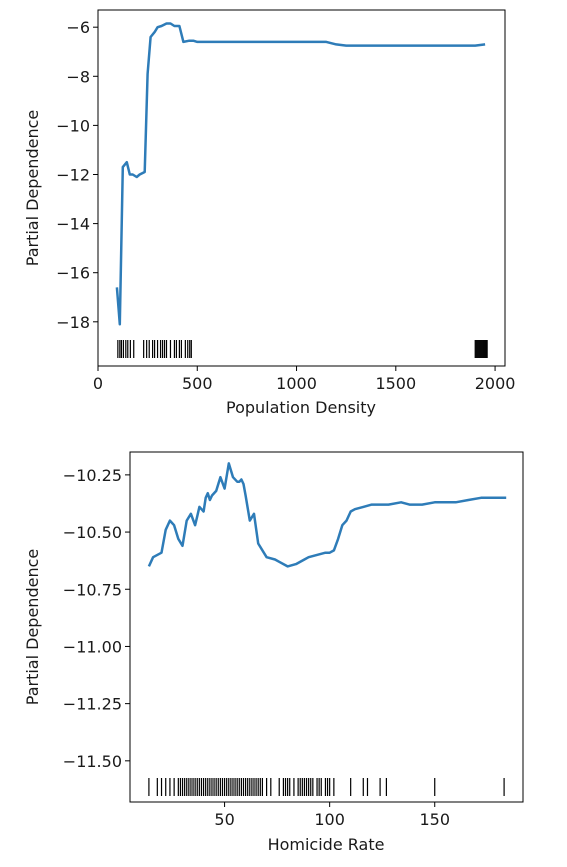 This screenshot has height=867, width=567. Describe the element at coordinates (78, 76) in the screenshot. I see `y-tick-label: −8` at that location.